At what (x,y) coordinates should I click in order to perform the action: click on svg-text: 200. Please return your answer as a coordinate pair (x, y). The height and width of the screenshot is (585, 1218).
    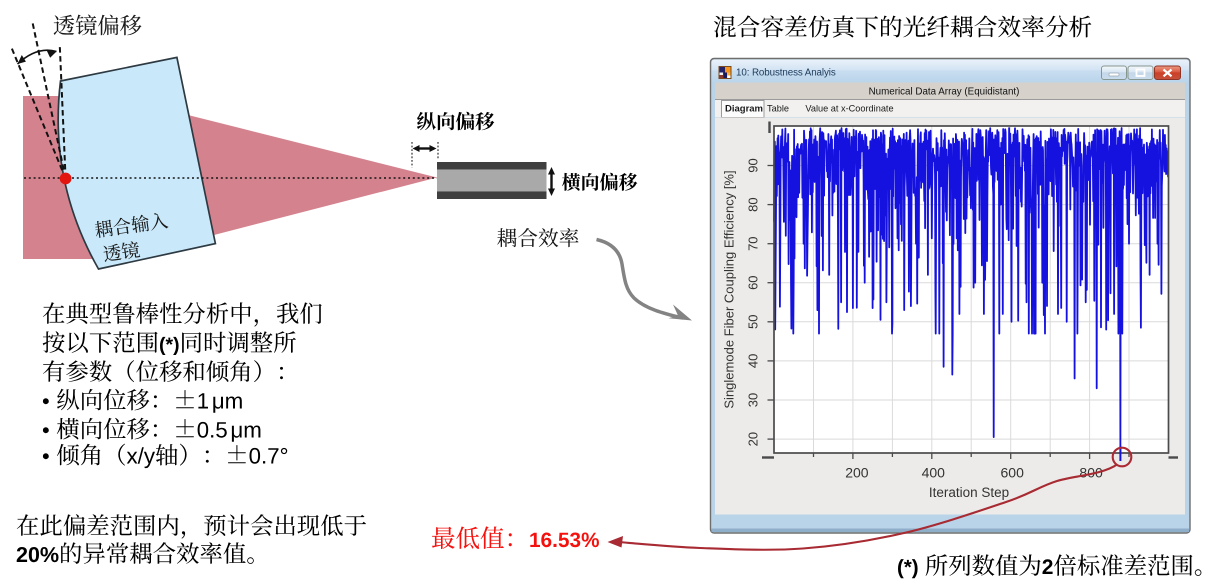
    Looking at the image, I should click on (857, 473).